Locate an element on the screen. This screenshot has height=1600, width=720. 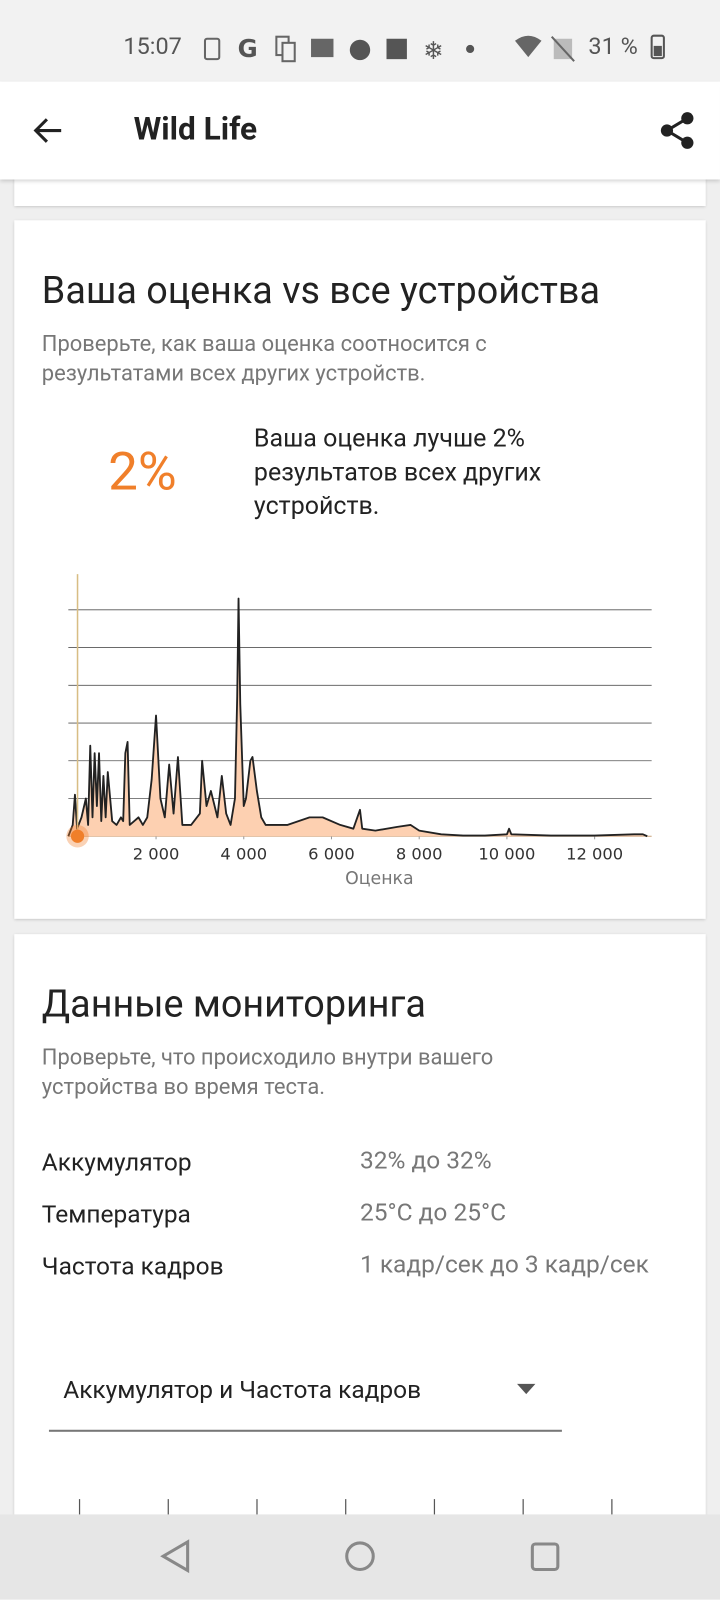
distribution-area is located at coordinates (358, 717).